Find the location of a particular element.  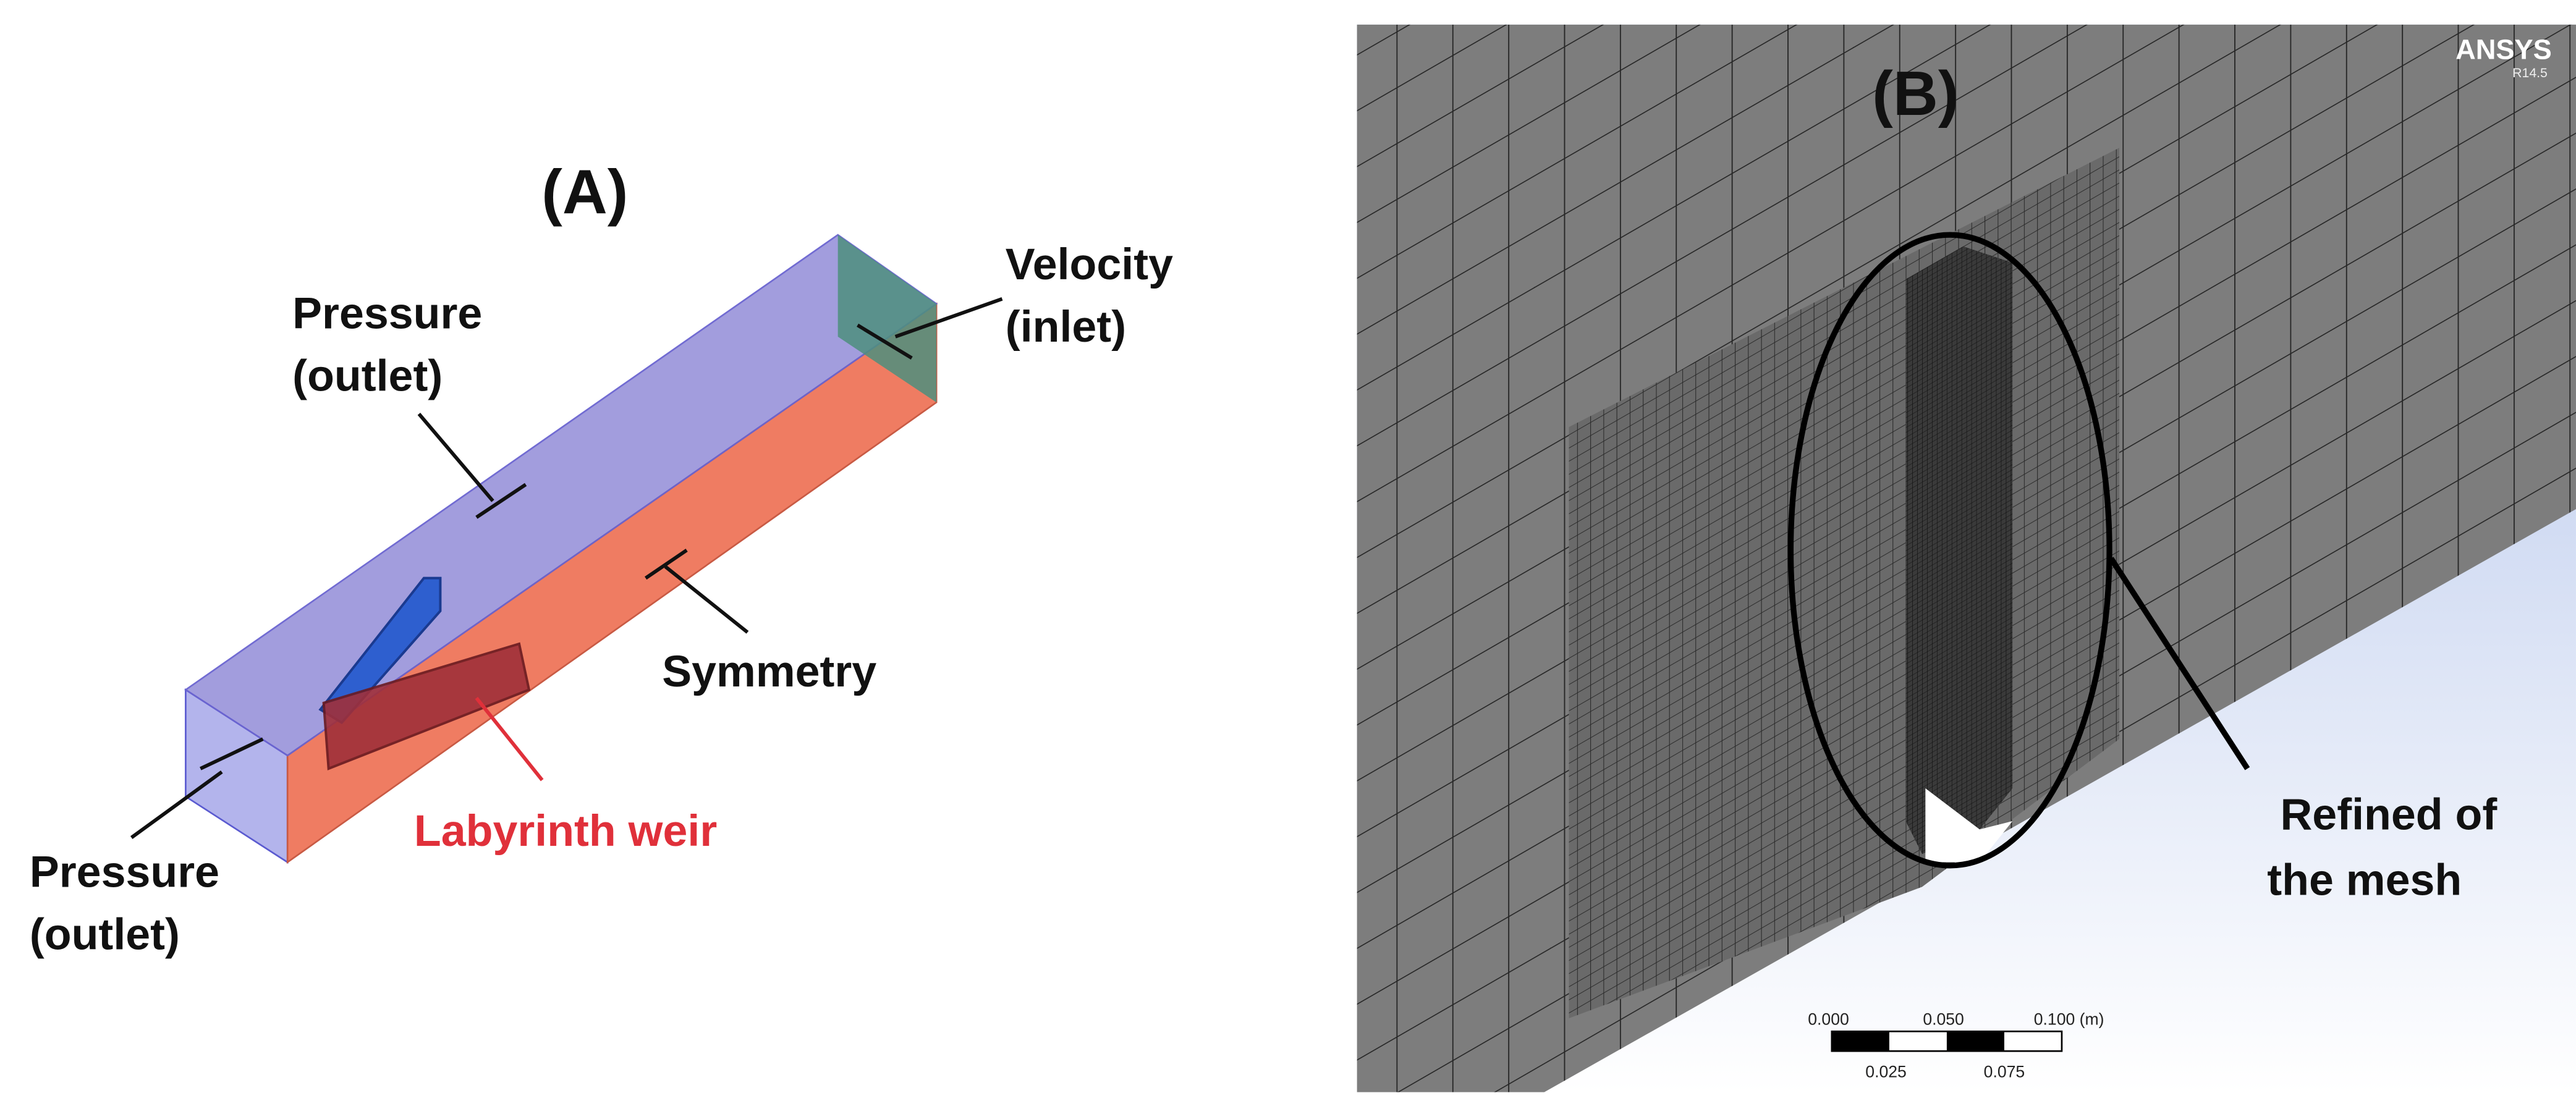

inlet-face is located at coordinates (887, 319).